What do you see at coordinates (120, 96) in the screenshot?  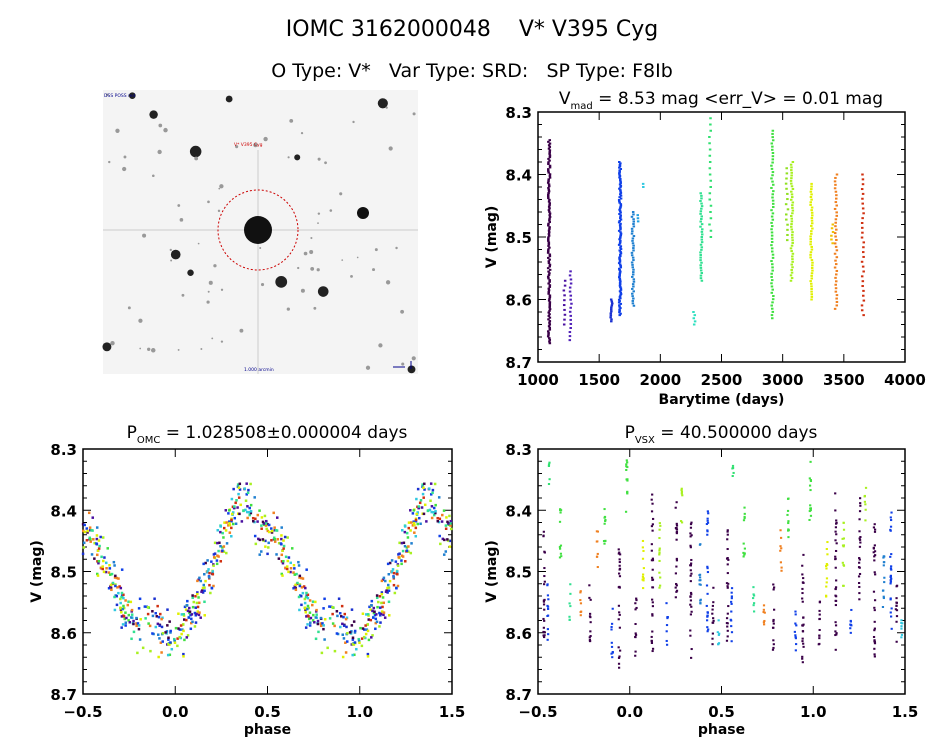 I see `finder-corner-label: DSS POSS red` at bounding box center [120, 96].